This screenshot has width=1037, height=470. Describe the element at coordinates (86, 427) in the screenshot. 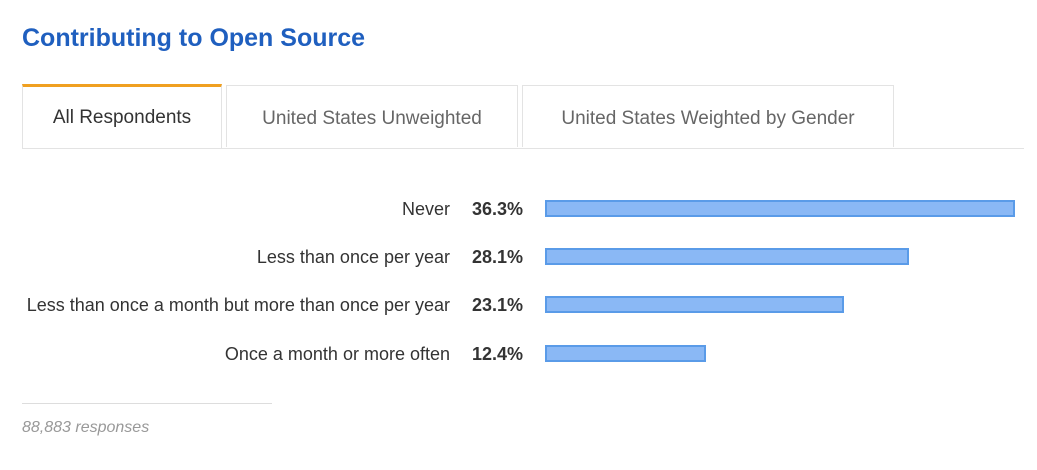

I see `response-count: 88,883 responses` at that location.